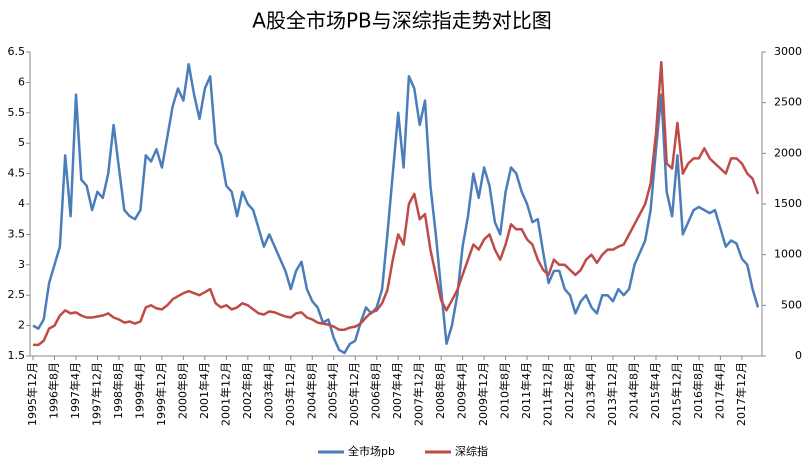  I want to click on x-tick-label: 1999年12月, so click(161, 394).